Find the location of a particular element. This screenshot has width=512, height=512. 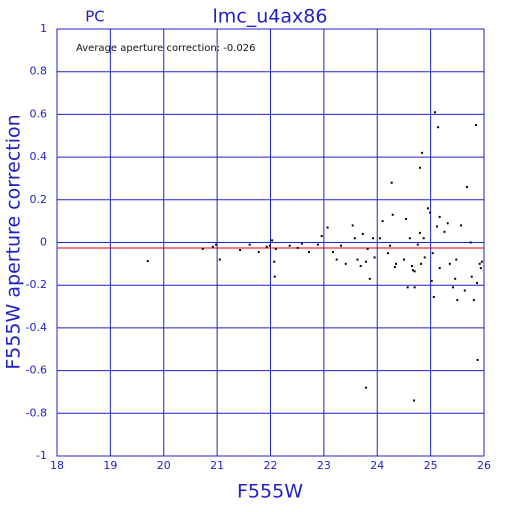

x-tick-label: 19 is located at coordinates (110, 465).